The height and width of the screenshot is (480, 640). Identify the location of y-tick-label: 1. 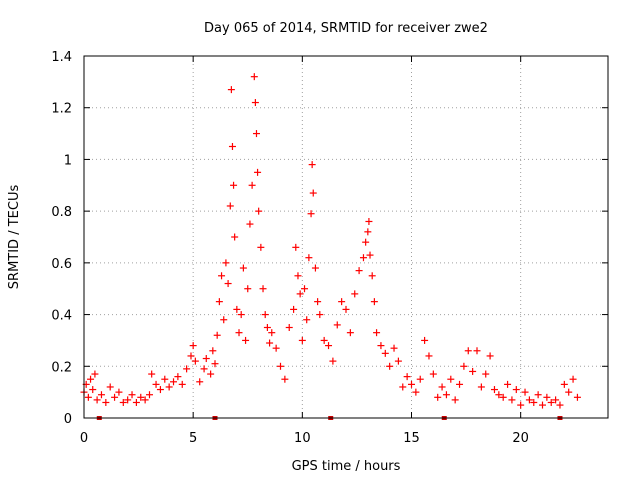
(68, 160).